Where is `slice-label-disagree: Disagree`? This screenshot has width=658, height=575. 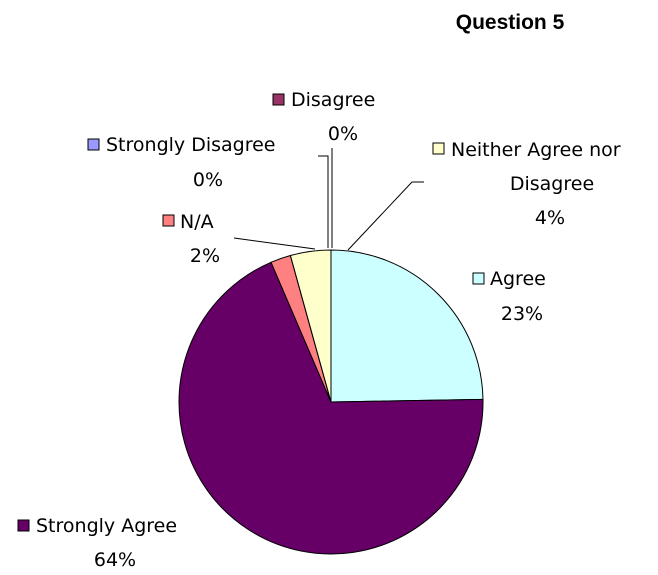 slice-label-disagree: Disagree is located at coordinates (333, 100).